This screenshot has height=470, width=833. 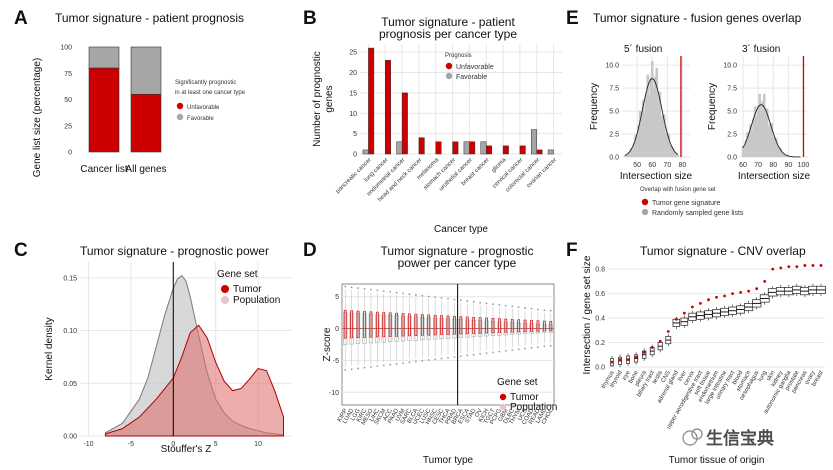 What do you see at coordinates (225, 300) in the screenshot?
I see `panel-c-legend-swatch` at bounding box center [225, 300].